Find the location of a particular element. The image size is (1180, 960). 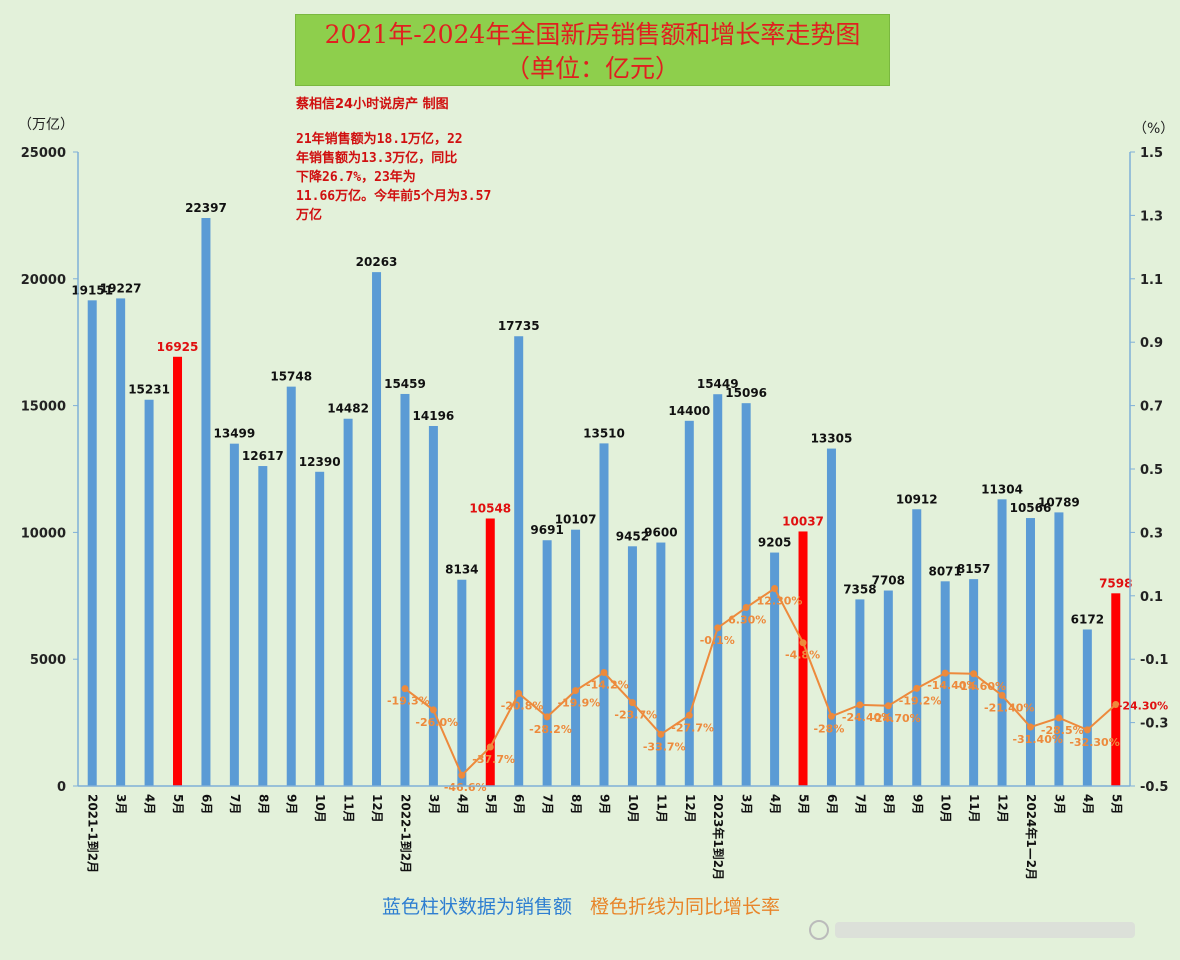

growth-rate-label: -20.8% is located at coordinates (522, 705).